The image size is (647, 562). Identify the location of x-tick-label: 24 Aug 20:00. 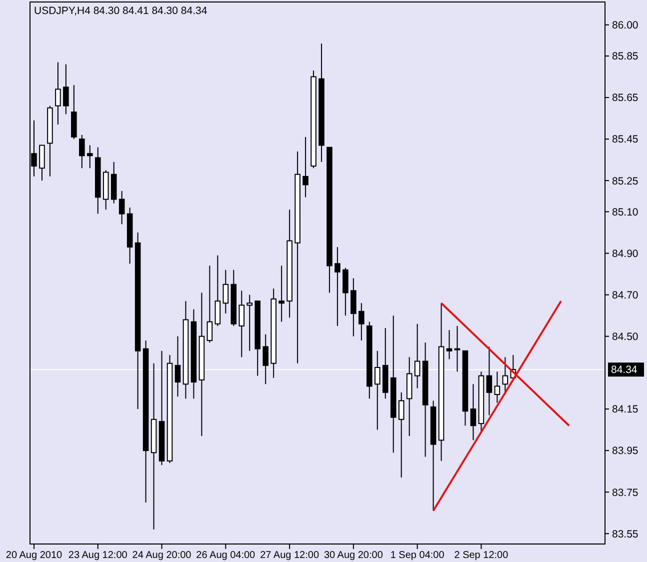
(162, 555).